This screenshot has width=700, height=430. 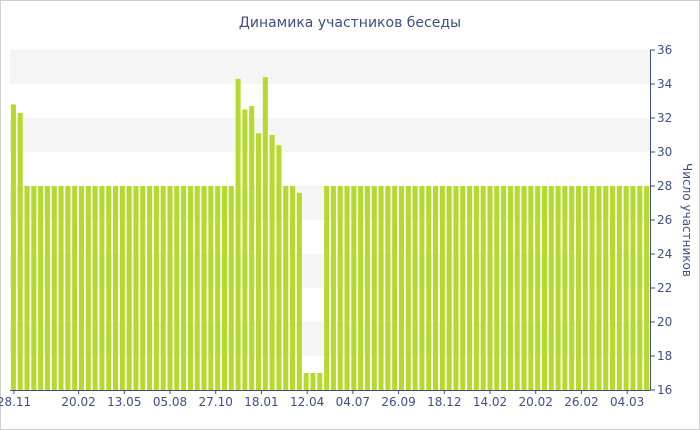 I want to click on x-tick-label: 04.07, so click(x=353, y=402).